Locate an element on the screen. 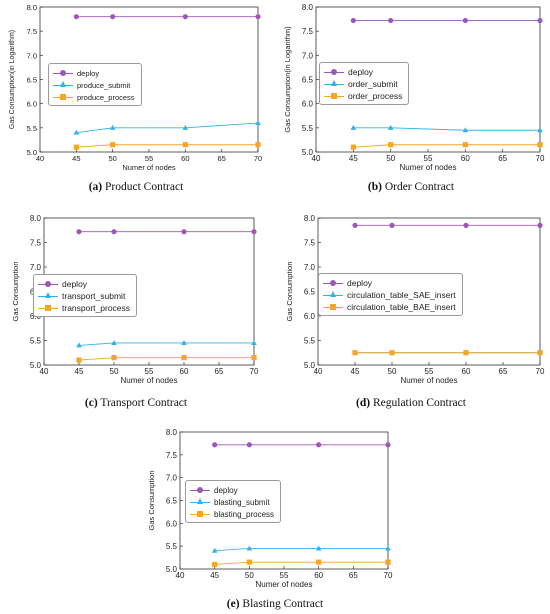 The height and width of the screenshot is (614, 550). legend-item-submit: order_submit is located at coordinates (363, 84).